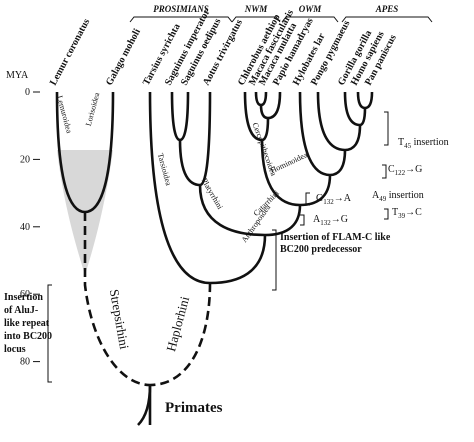 The height and width of the screenshot is (442, 474). I want to click on haplorhini-stem, so click(180, 334).